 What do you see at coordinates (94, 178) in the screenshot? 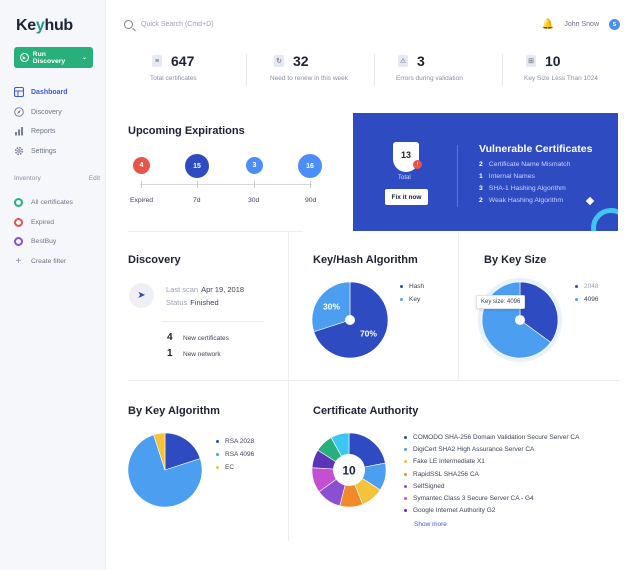
I see `inventory-edit-link: Edit` at bounding box center [94, 178].